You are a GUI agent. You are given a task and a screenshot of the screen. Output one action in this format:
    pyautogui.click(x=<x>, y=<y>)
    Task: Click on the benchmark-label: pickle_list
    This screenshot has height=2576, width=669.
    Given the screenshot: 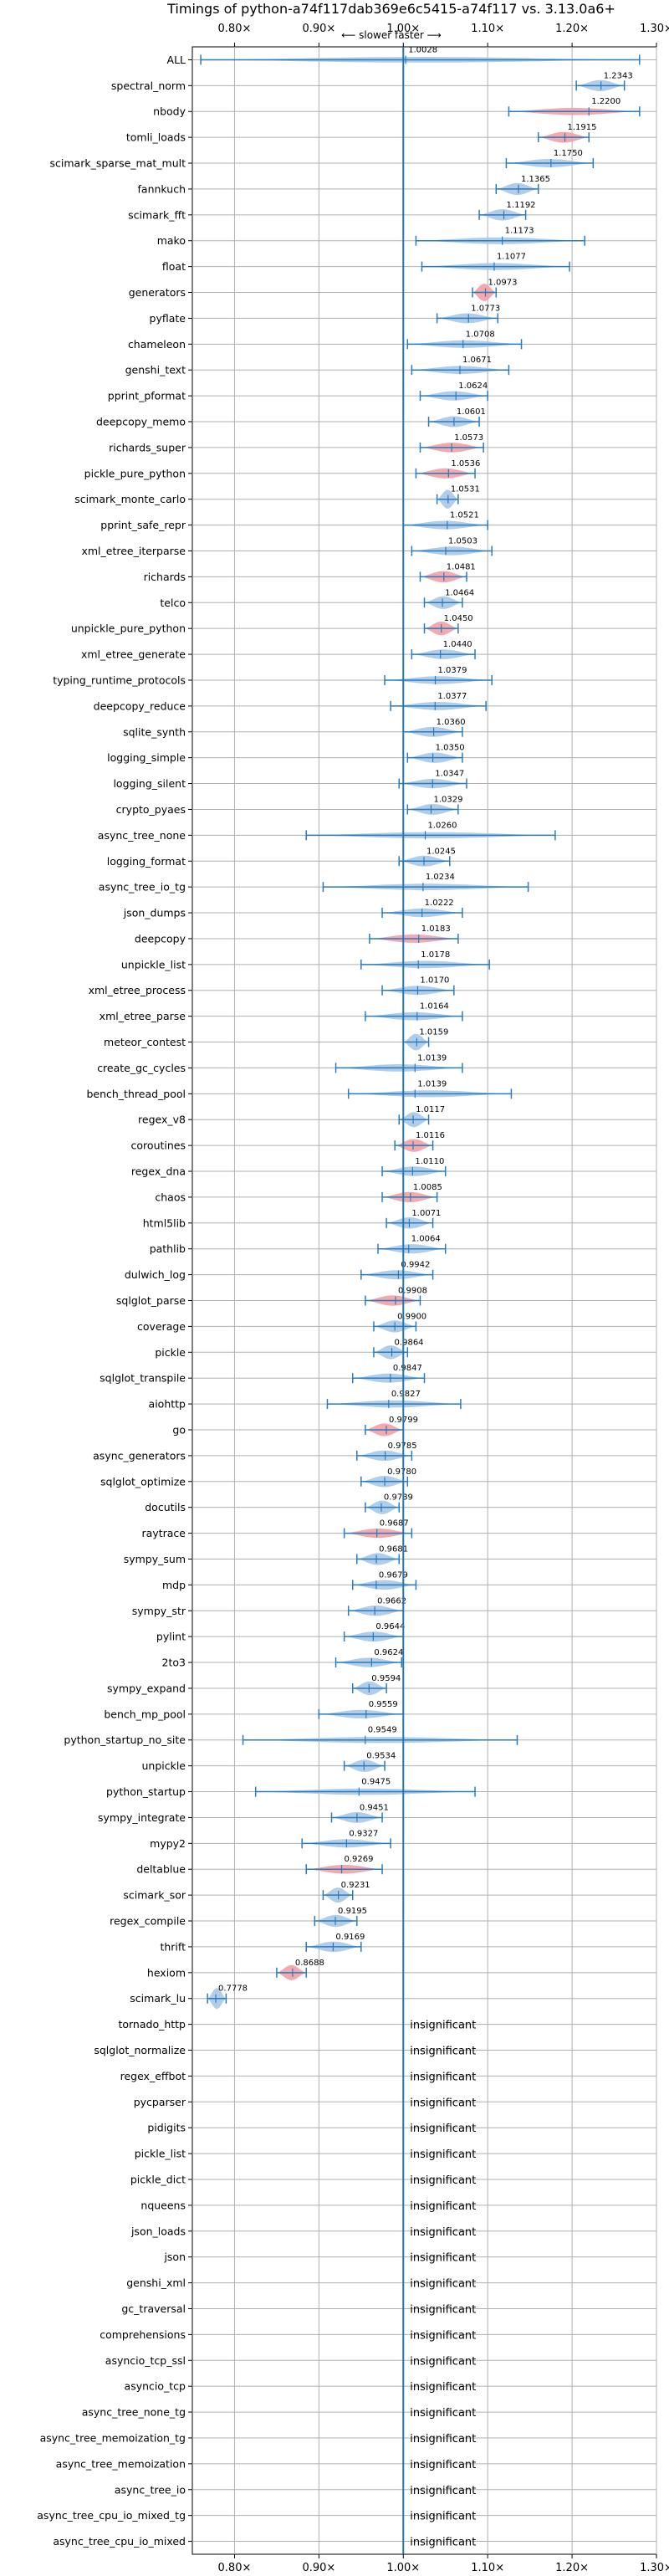 What is the action you would take?
    pyautogui.click(x=161, y=2154)
    